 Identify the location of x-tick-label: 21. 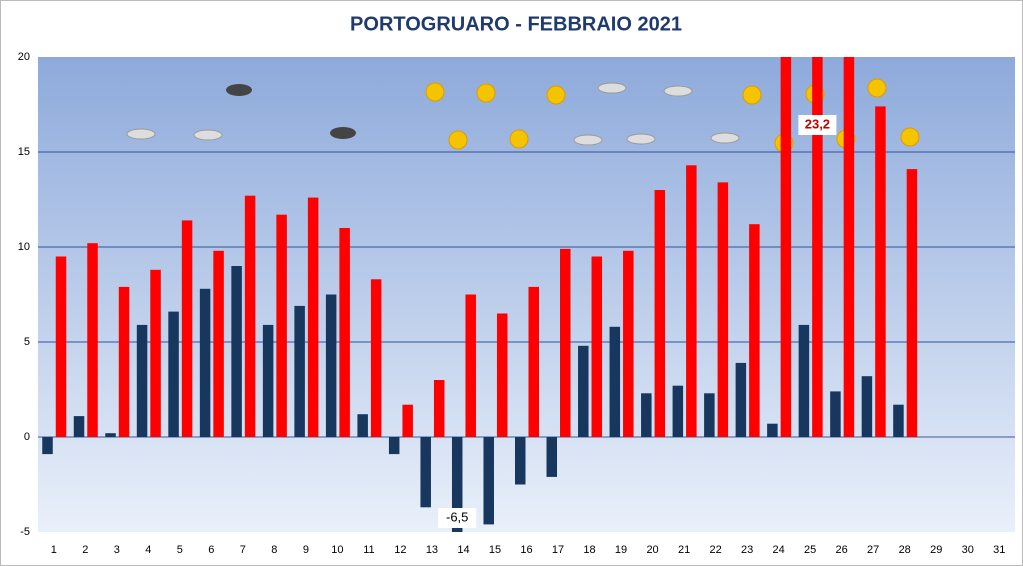
(684, 550).